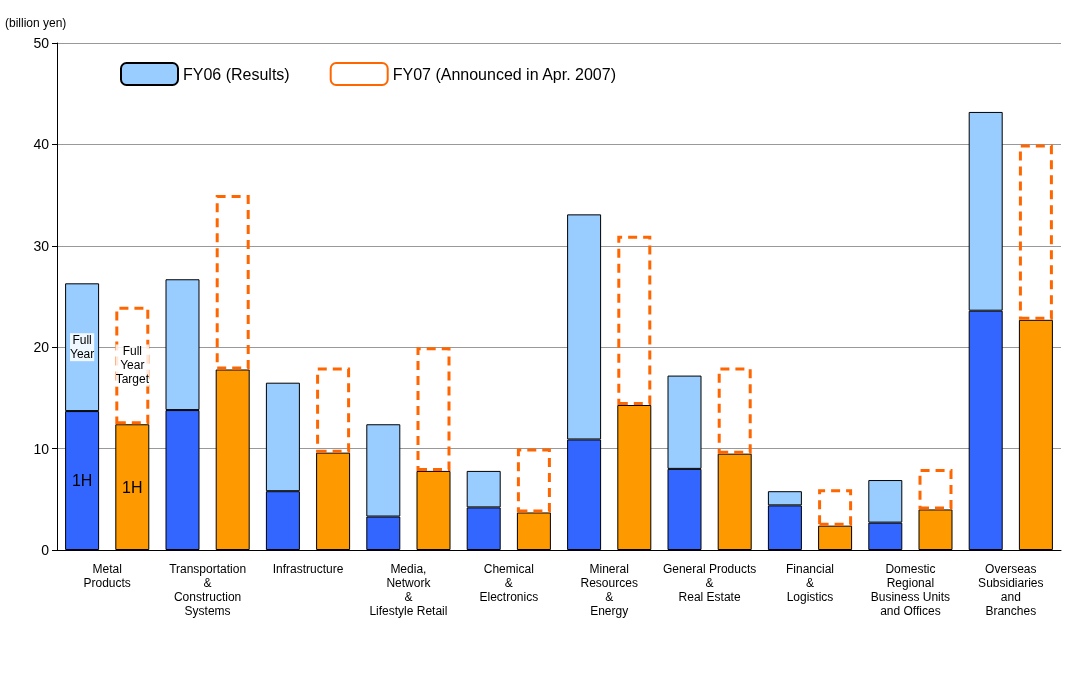 The width and height of the screenshot is (1071, 695). I want to click on x-tick-label: Metal Products, so click(107, 576).